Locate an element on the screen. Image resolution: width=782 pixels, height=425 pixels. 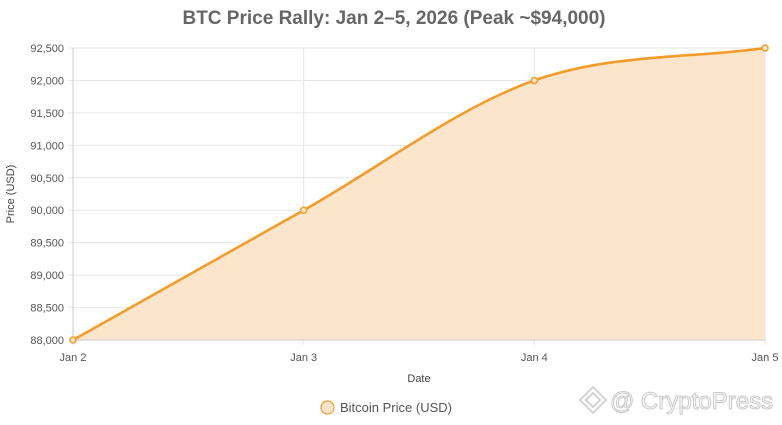
x-tick-label: Jan 5 is located at coordinates (765, 358).